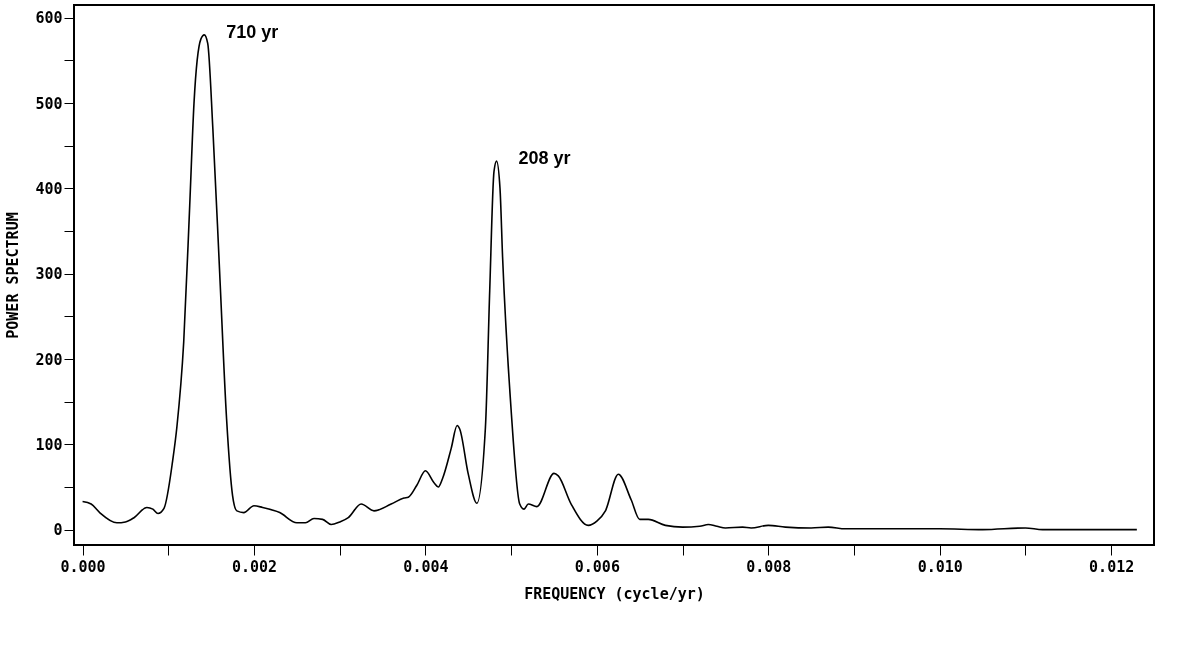 This screenshot has height=655, width=1198. I want to click on y-tick-label: 100, so click(49, 444).